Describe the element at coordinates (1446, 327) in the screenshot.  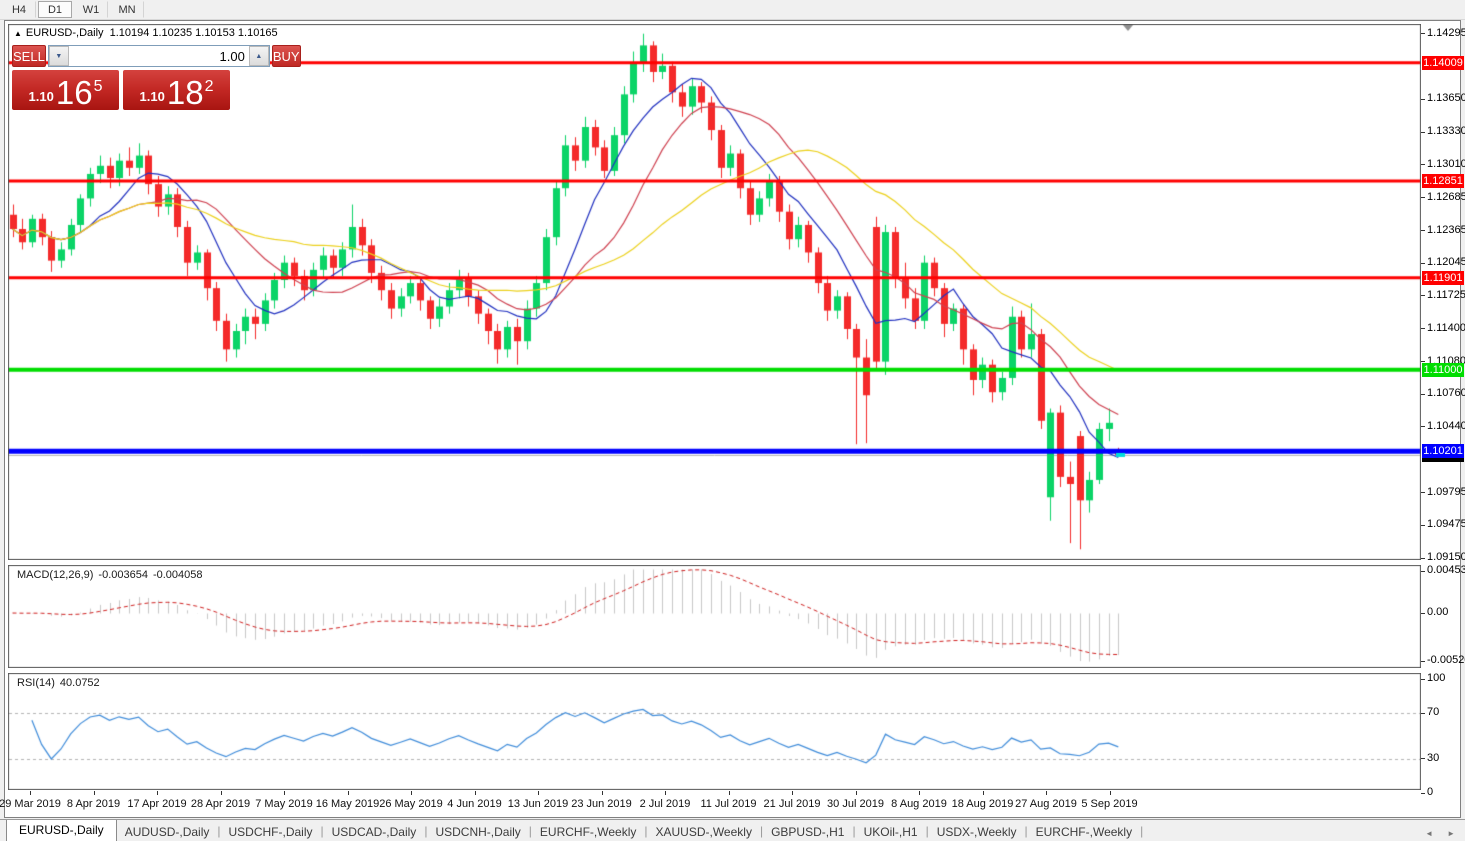
I see `price-axis-label: 1.11400` at that location.